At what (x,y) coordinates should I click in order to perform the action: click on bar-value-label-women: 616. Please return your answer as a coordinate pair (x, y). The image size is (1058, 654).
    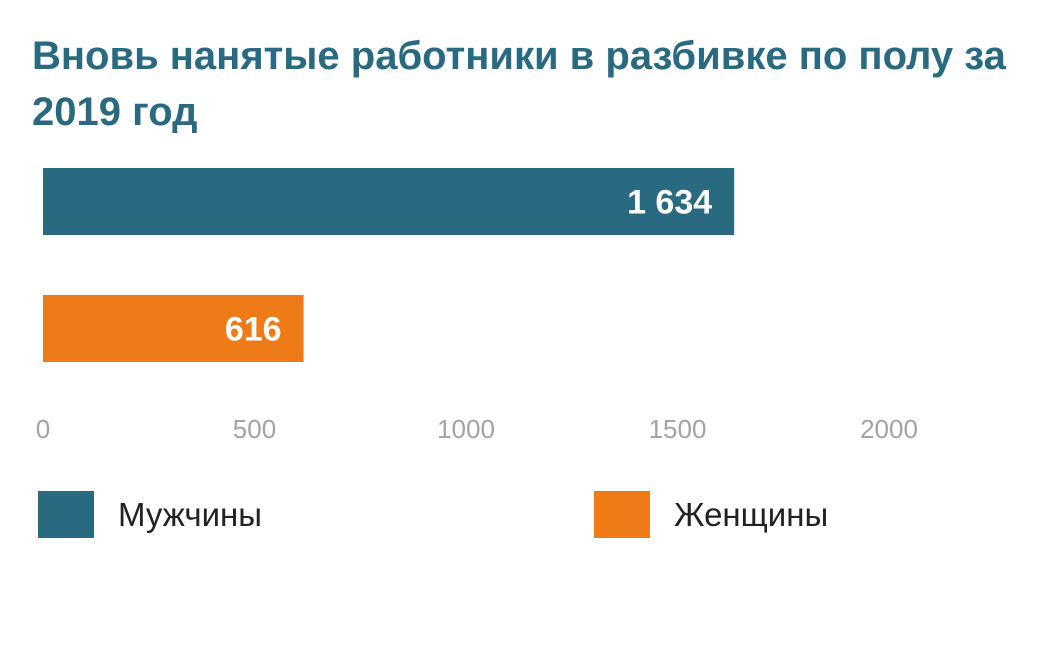
    Looking at the image, I should click on (253, 330).